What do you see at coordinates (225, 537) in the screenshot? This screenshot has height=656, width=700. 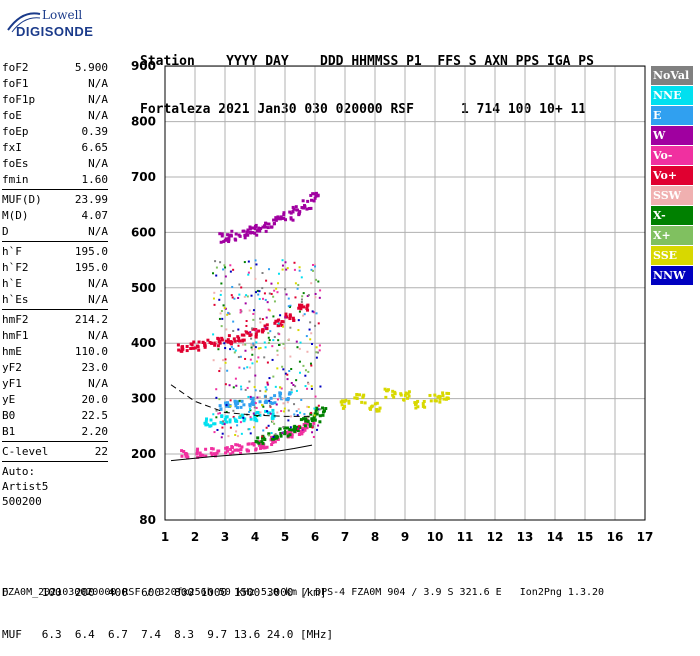 I see `x-tick-label: 3` at bounding box center [225, 537].